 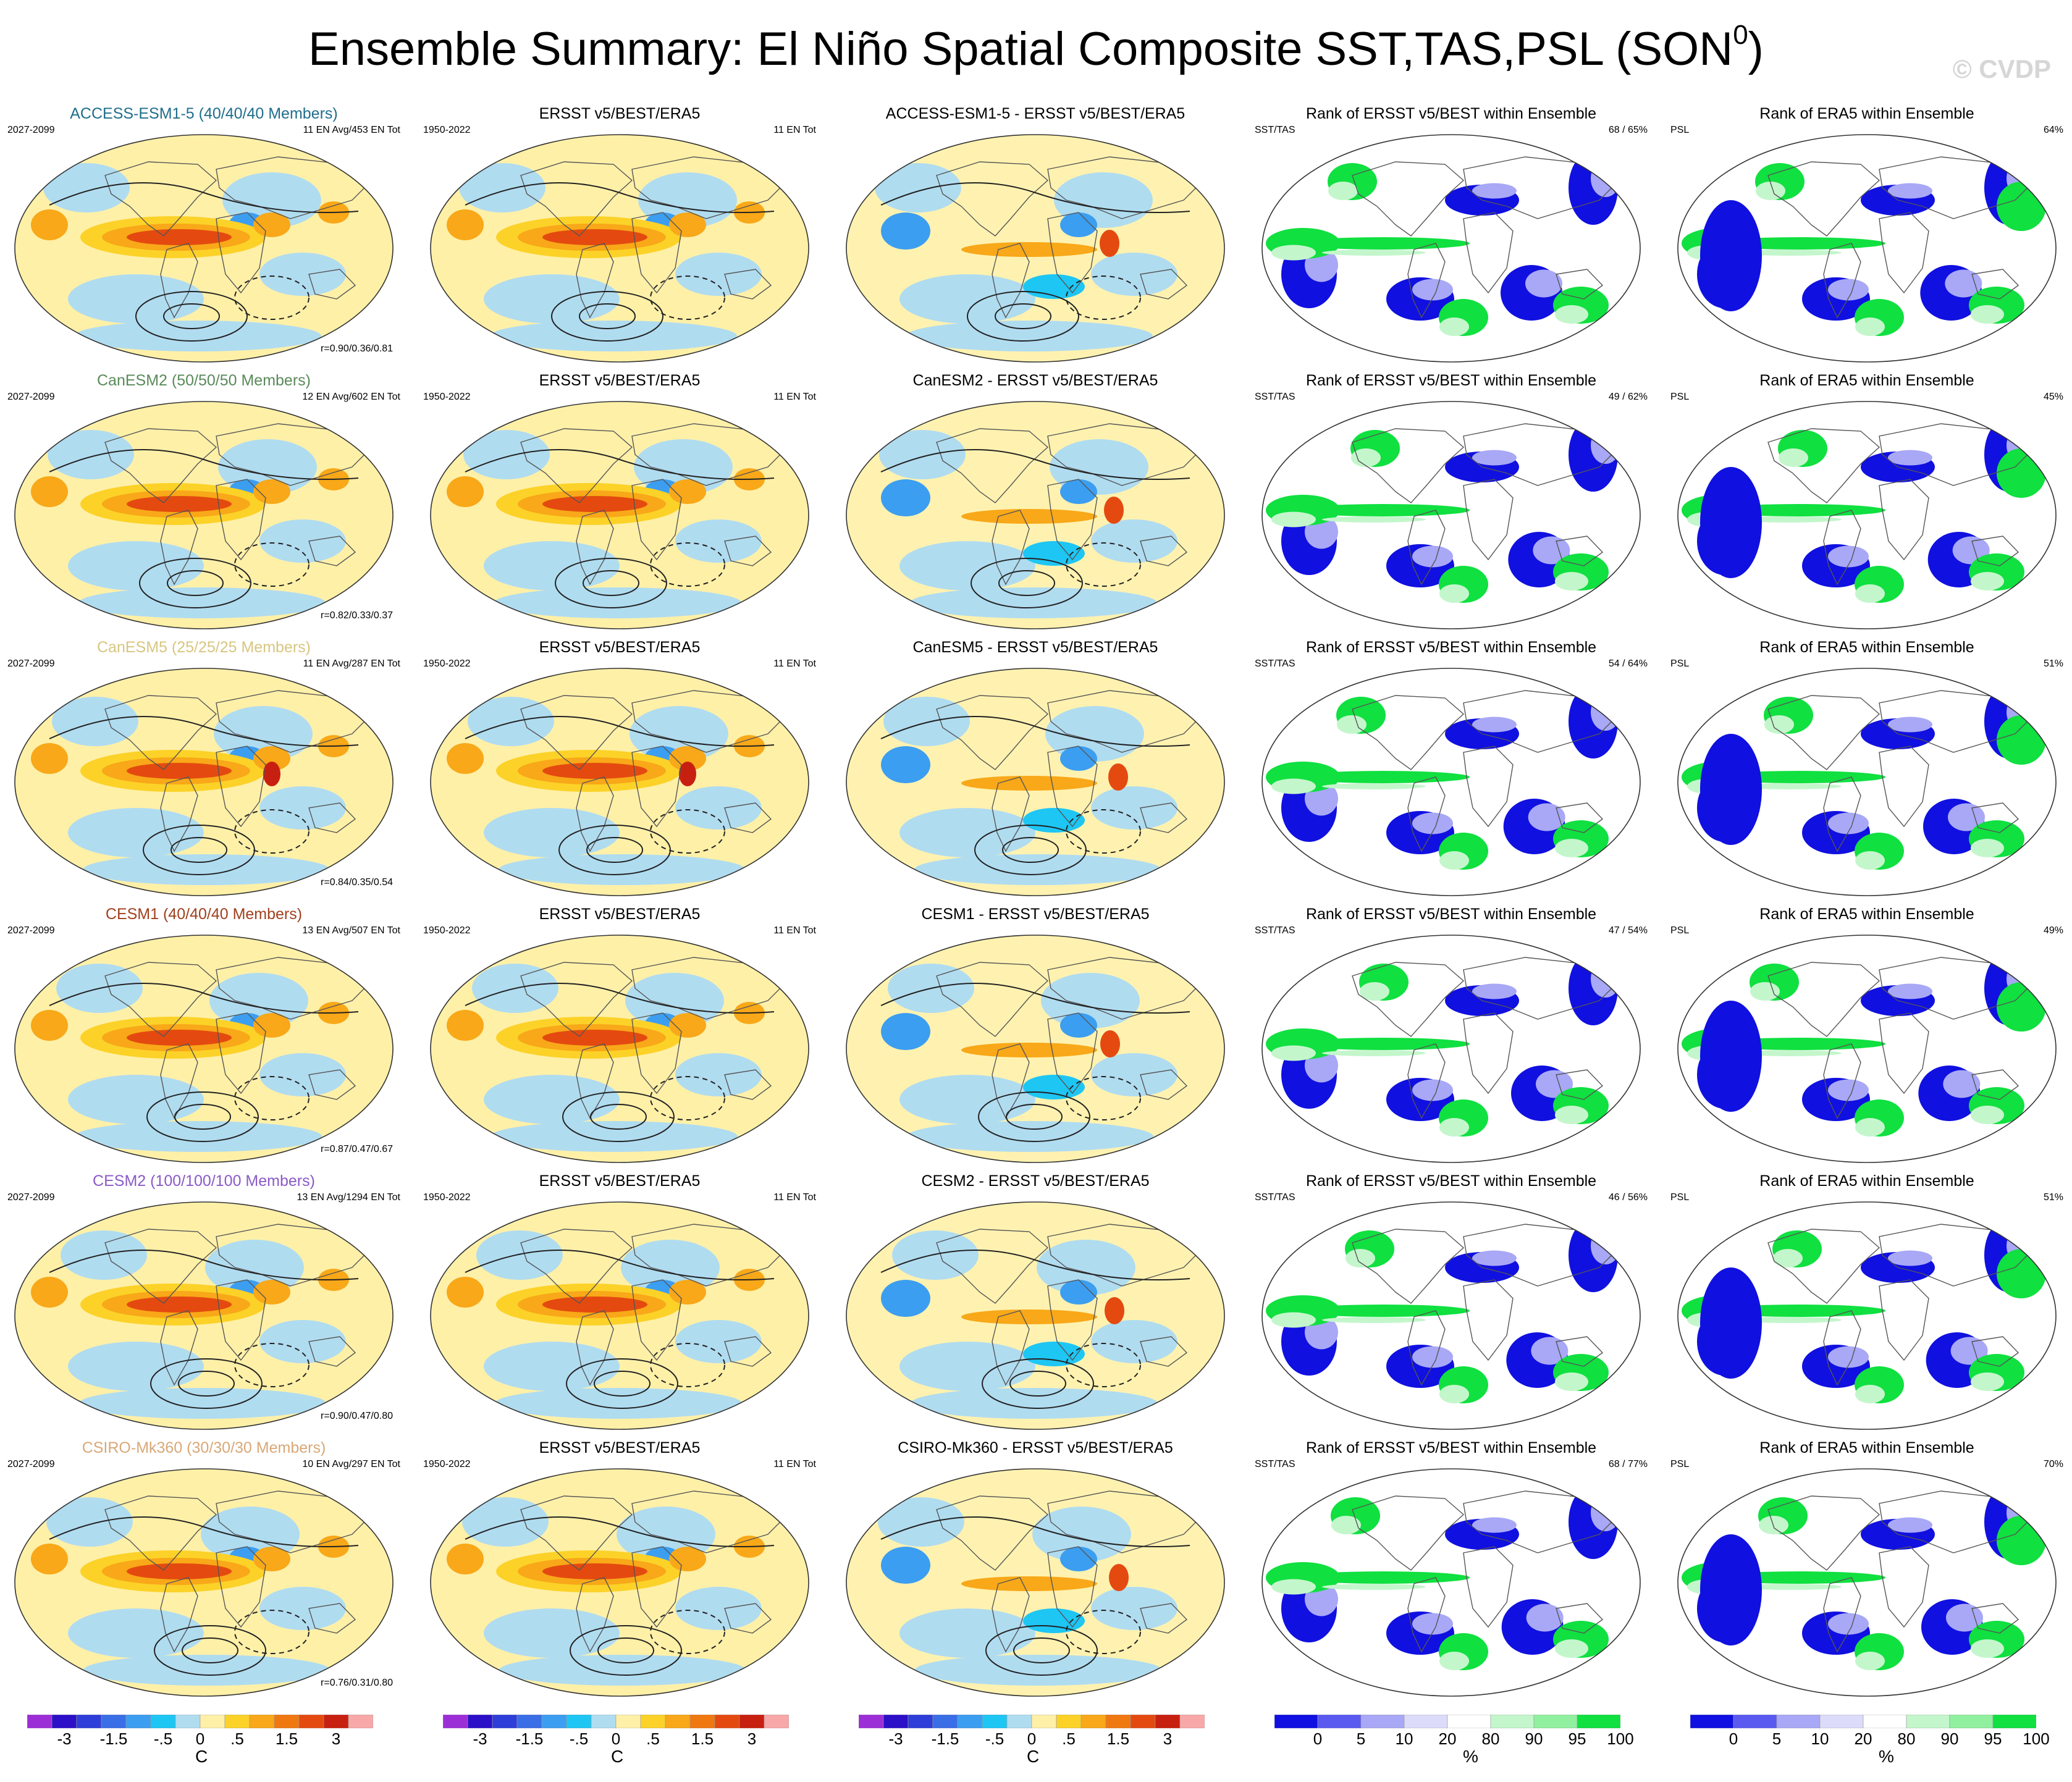 I want to click on panel-canesm5-obs: ERSST v5/BEST/ERA5 1950-2022 11 EN Tot, so click(x=619, y=768).